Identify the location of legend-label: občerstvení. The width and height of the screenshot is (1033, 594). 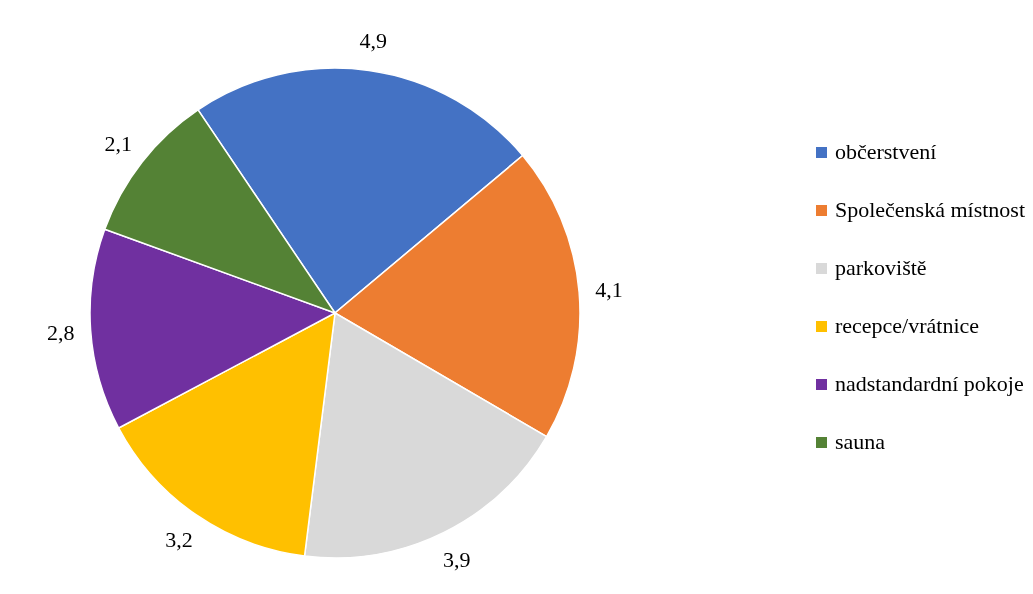
(885, 152).